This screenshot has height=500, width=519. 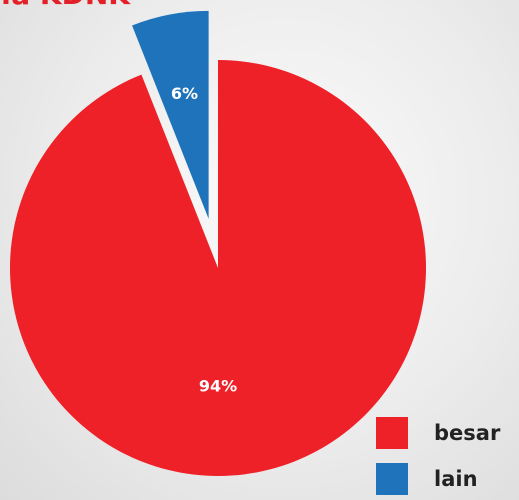 I want to click on pie-slice-lain, so click(x=170, y=114).